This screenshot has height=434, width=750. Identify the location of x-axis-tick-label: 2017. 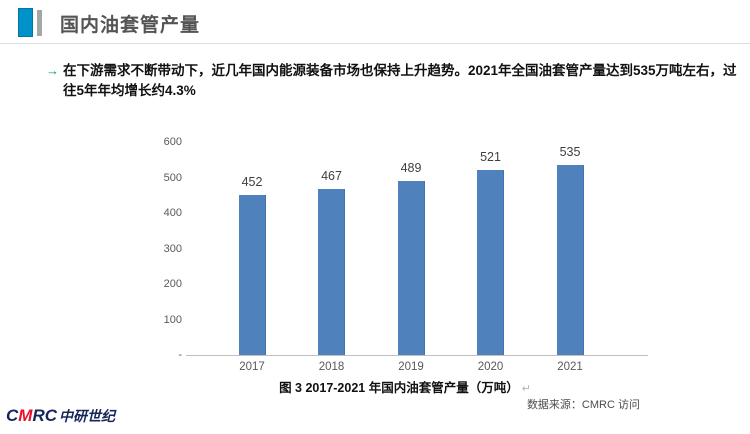
(252, 367).